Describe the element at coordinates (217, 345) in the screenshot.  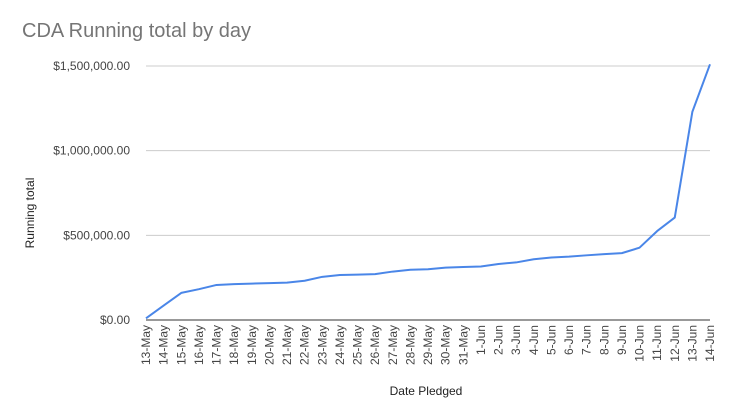
I see `x-tick-label: 17-May` at that location.